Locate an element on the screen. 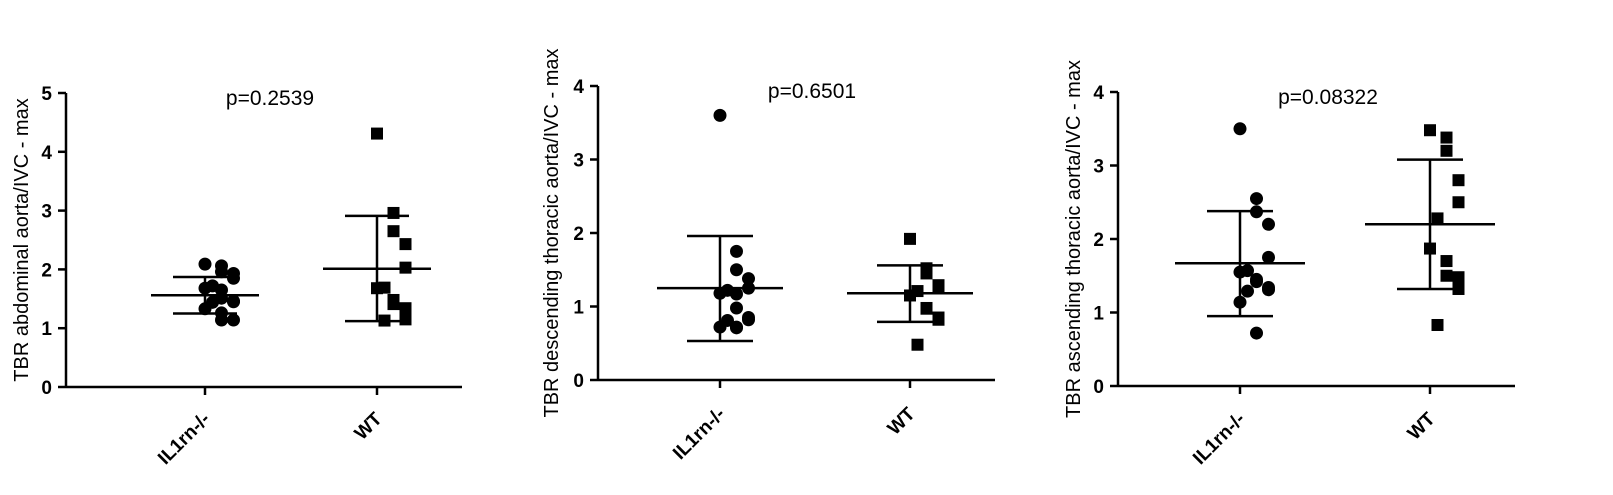 Image resolution: width=1613 pixels, height=495 pixels. y-axis-title: TBR abdominal aorta/IVC - max is located at coordinates (22, 239).